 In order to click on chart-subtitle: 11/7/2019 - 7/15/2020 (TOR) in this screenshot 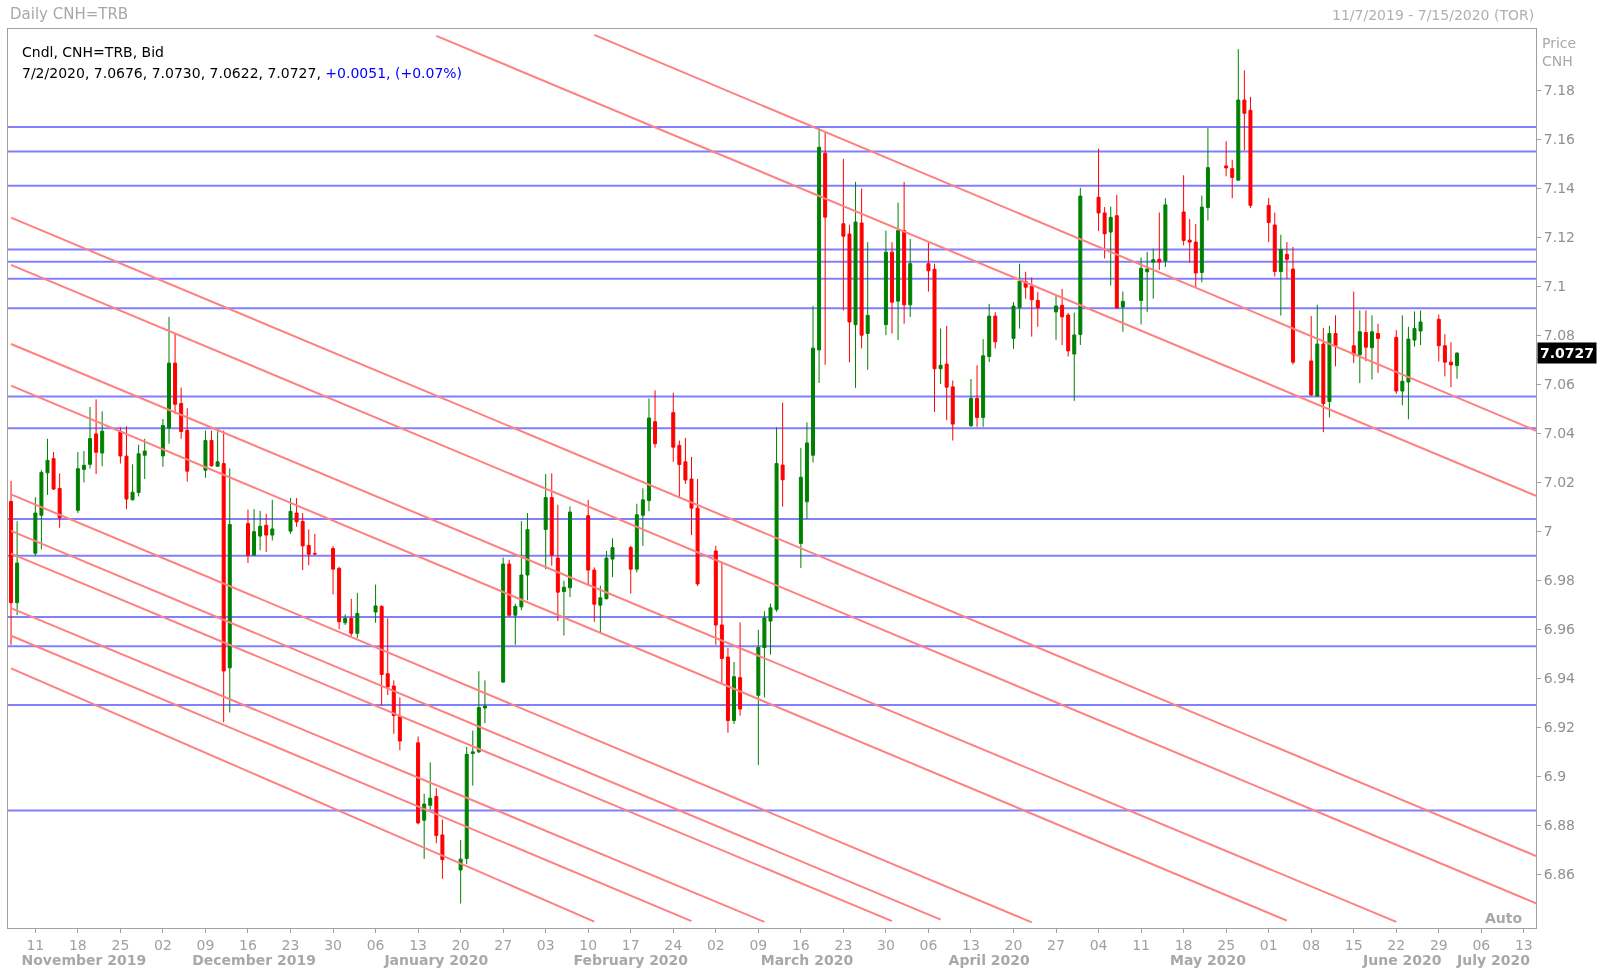, I will do `click(1433, 15)`.